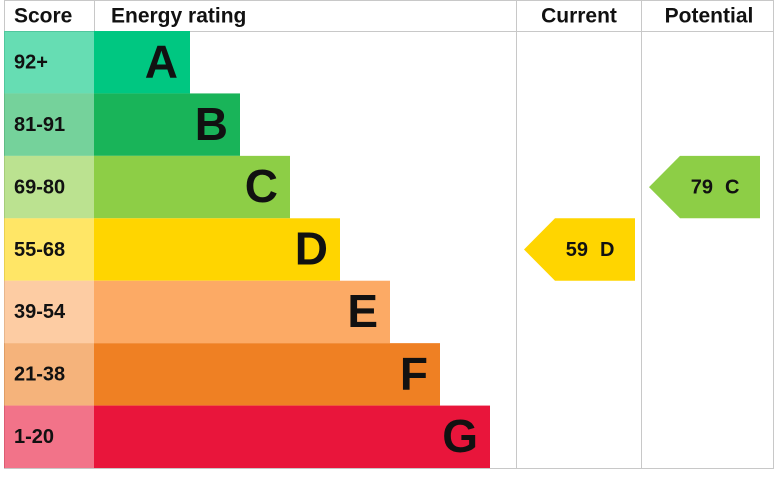 This screenshot has width=778, height=477. Describe the element at coordinates (34, 437) in the screenshot. I see `score-label: 1-20` at that location.